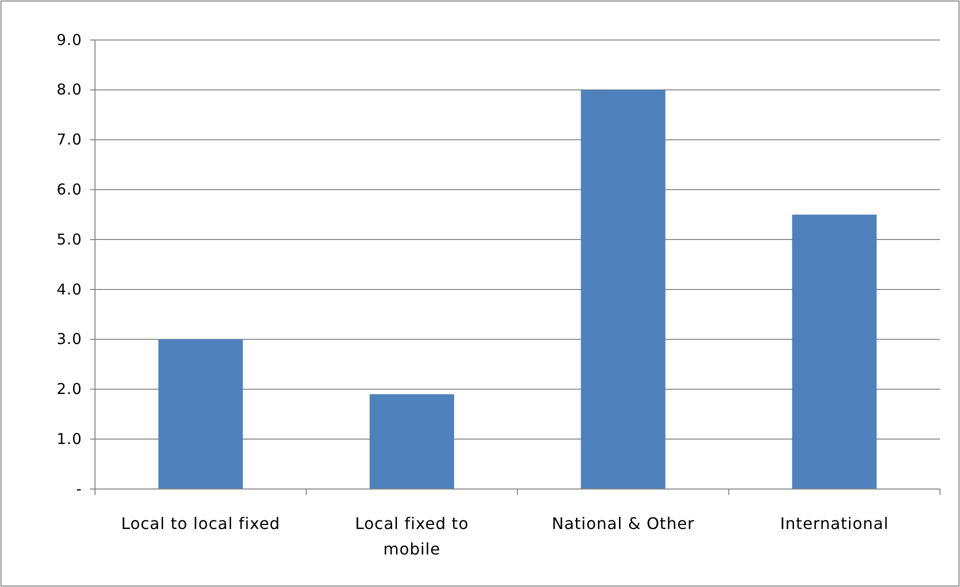  What do you see at coordinates (69, 189) in the screenshot?
I see `y-tick-label: 6.0` at bounding box center [69, 189].